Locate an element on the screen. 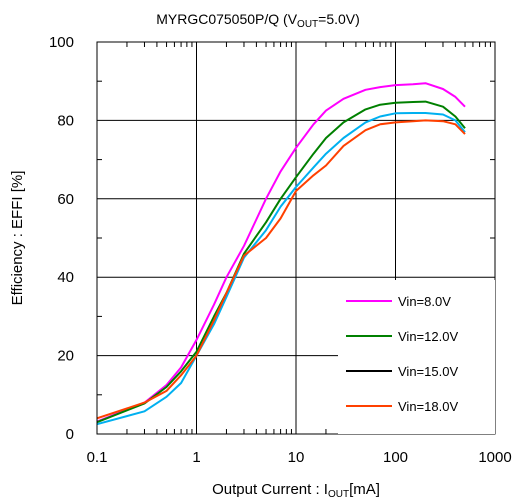 This screenshot has width=520, height=504. y-tick-label: 80 is located at coordinates (65, 120).